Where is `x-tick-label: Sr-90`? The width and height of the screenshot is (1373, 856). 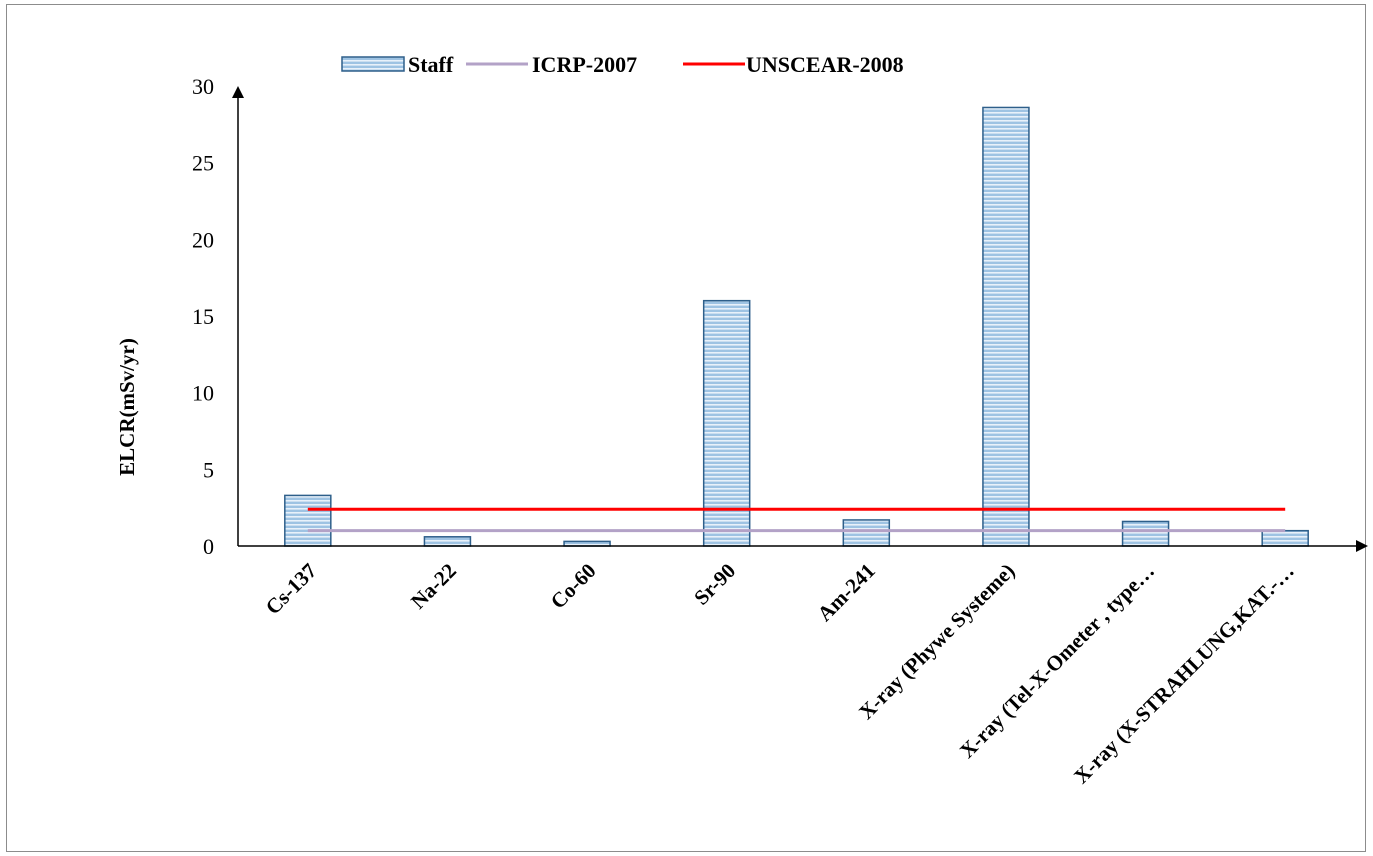 x-tick-label: Sr-90 is located at coordinates (714, 584).